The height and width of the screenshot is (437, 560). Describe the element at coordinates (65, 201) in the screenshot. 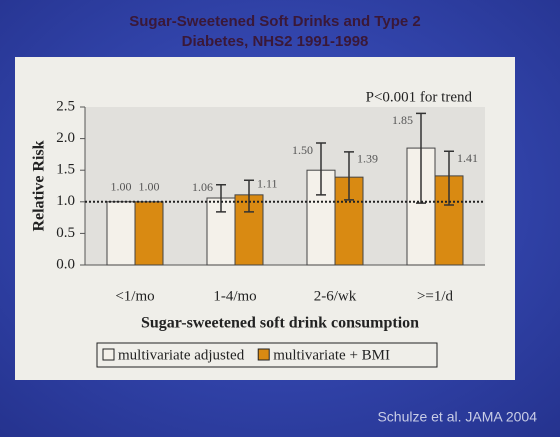

I see `y-tick-label: 1.0` at that location.